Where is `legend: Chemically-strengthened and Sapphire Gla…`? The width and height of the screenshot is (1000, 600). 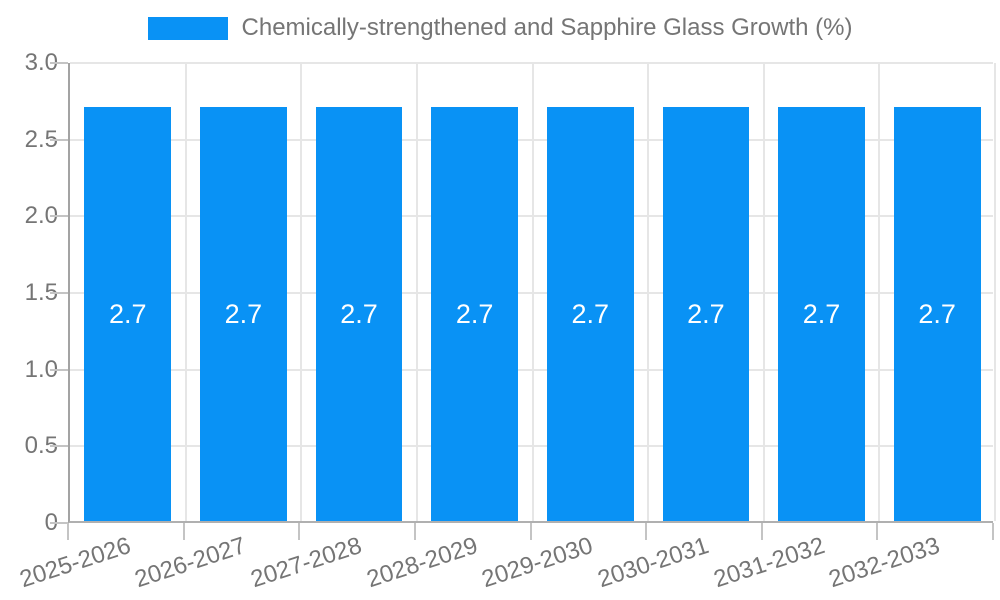
legend: Chemically-strengthened and Sapphire Gla… is located at coordinates (500, 28).